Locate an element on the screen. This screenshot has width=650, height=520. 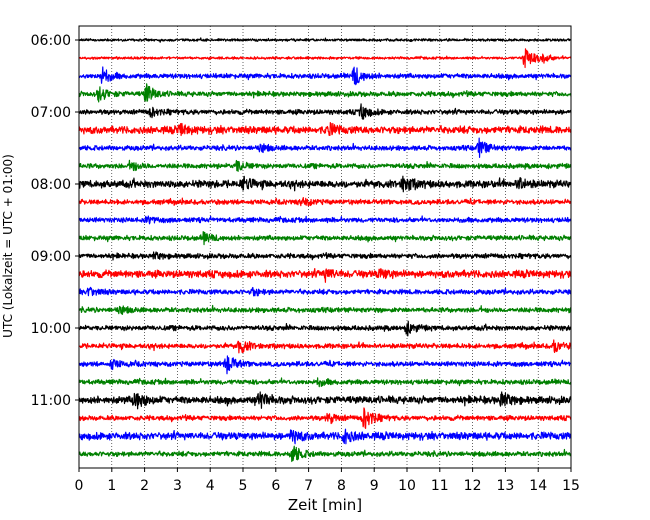
x-tick-label: 11 is located at coordinates (440, 486).